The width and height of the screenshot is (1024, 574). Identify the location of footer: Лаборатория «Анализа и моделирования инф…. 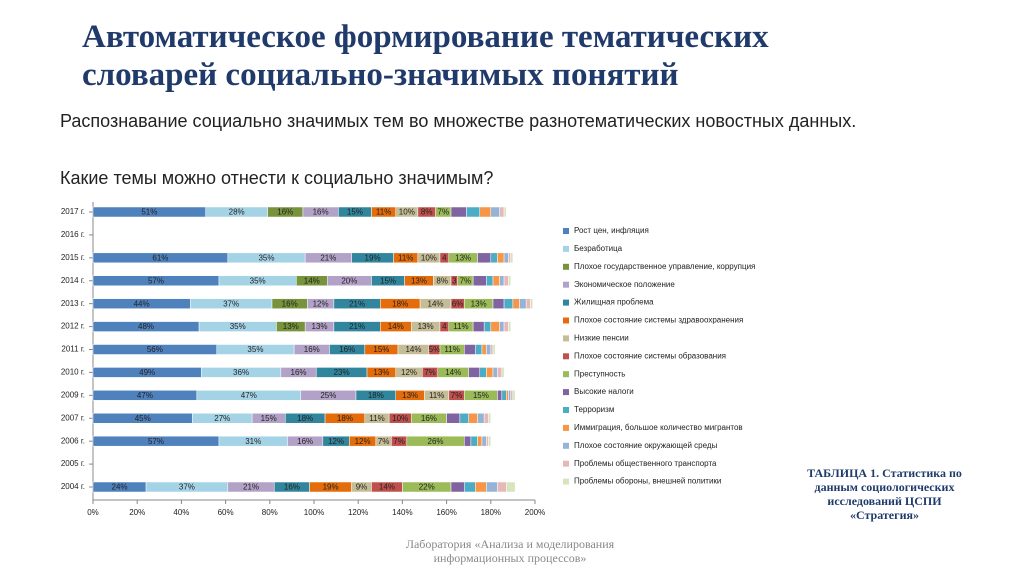
(510, 551).